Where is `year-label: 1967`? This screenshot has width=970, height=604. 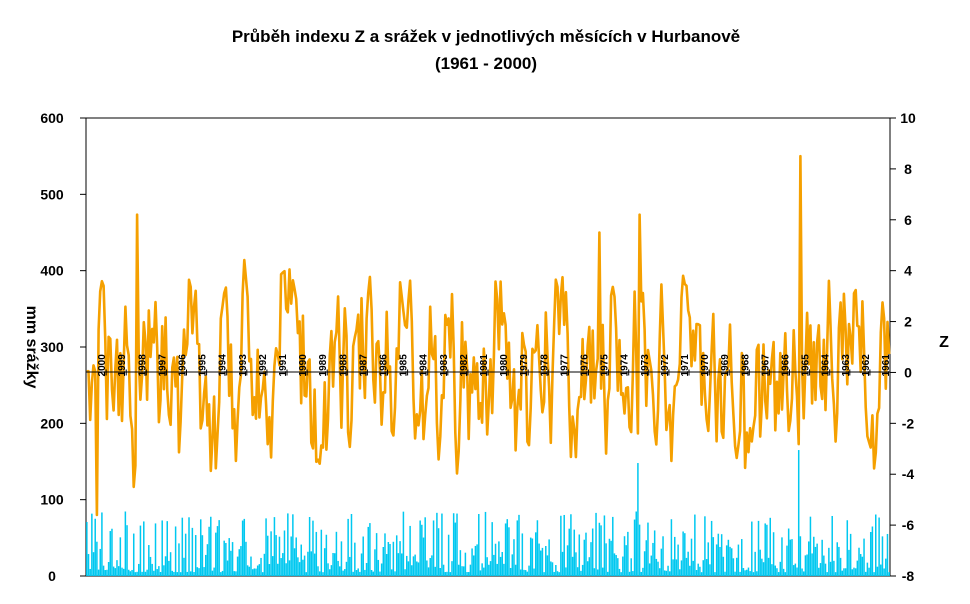
year-label: 1967 is located at coordinates (765, 365).